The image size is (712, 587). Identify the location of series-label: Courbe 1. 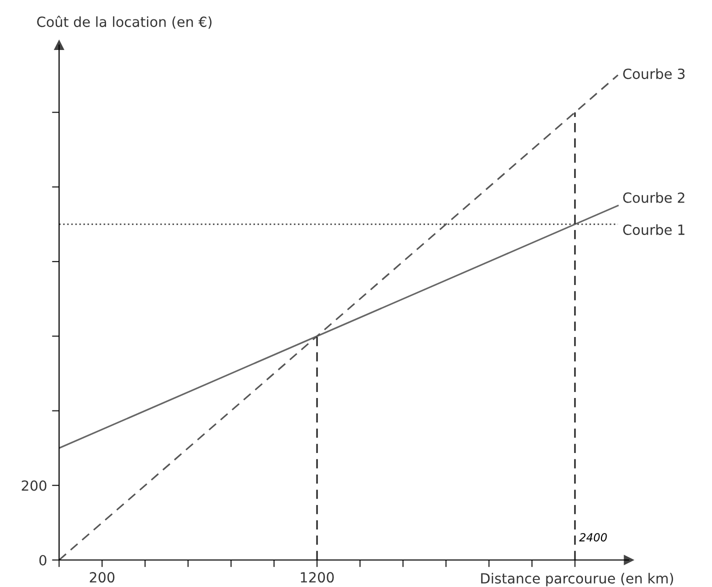
(653, 230).